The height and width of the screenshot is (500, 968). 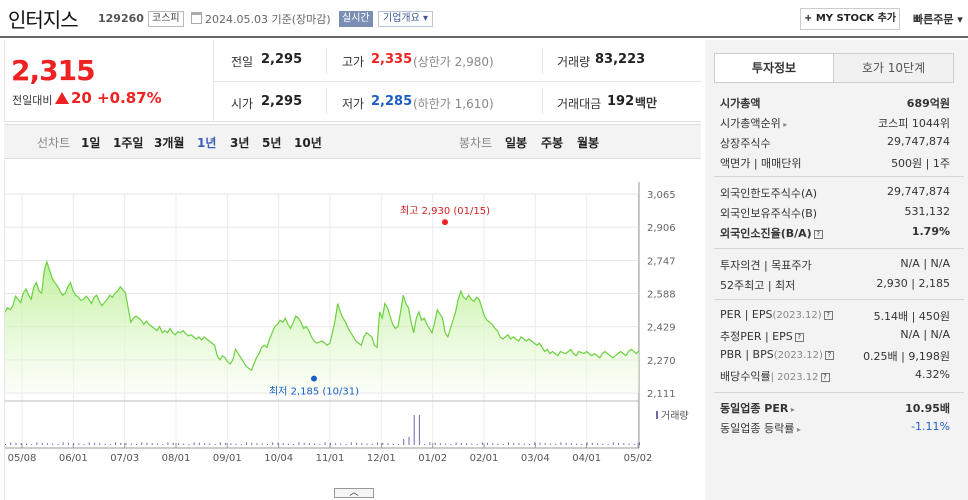 I want to click on info-row: PBR | BPS(2023.12)? 0.25배 | 9,198원, so click(x=833, y=355).